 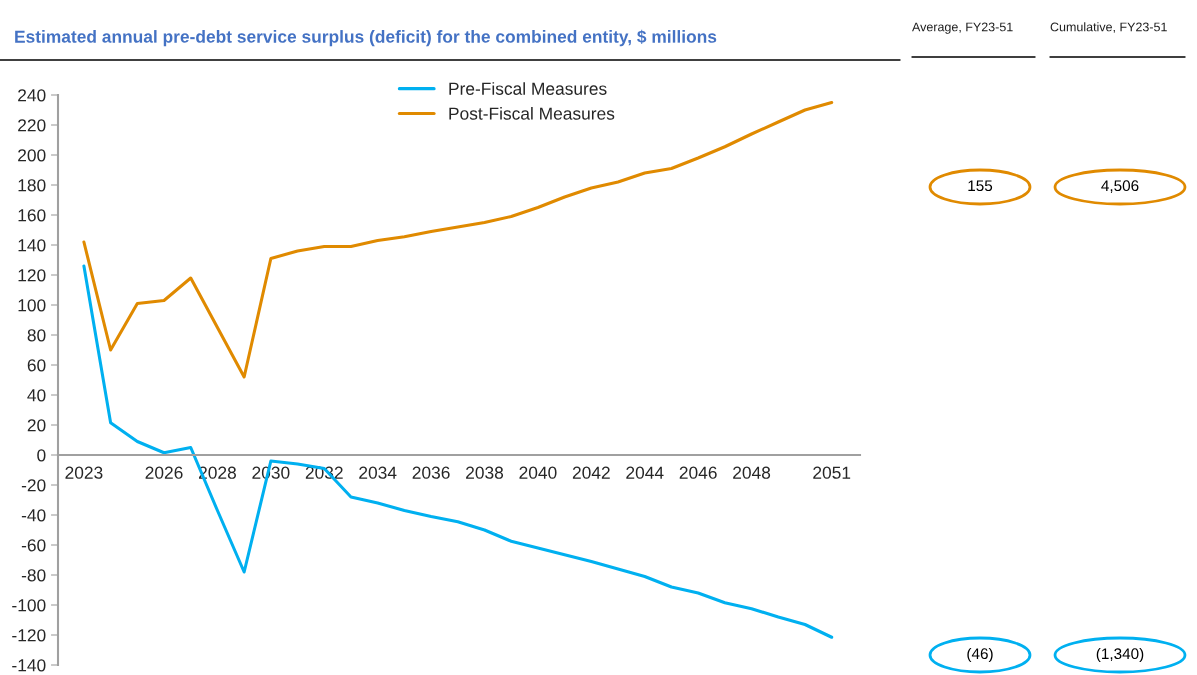 I want to click on x-tick-label: 2034, so click(x=378, y=472).